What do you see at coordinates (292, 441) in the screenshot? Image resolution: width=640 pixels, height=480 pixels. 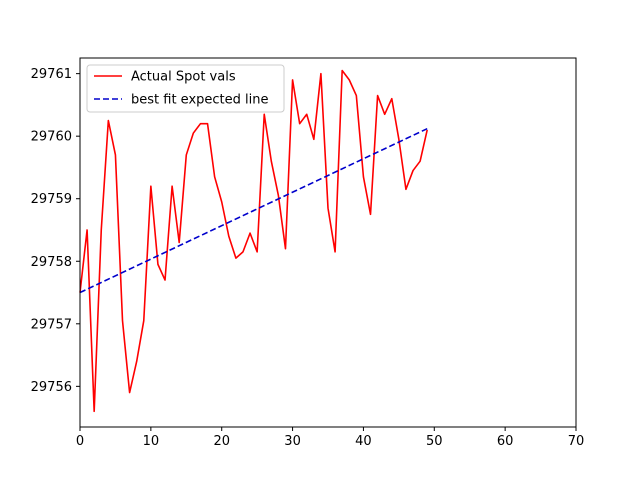 I see `x-tick-label: 30` at bounding box center [292, 441].